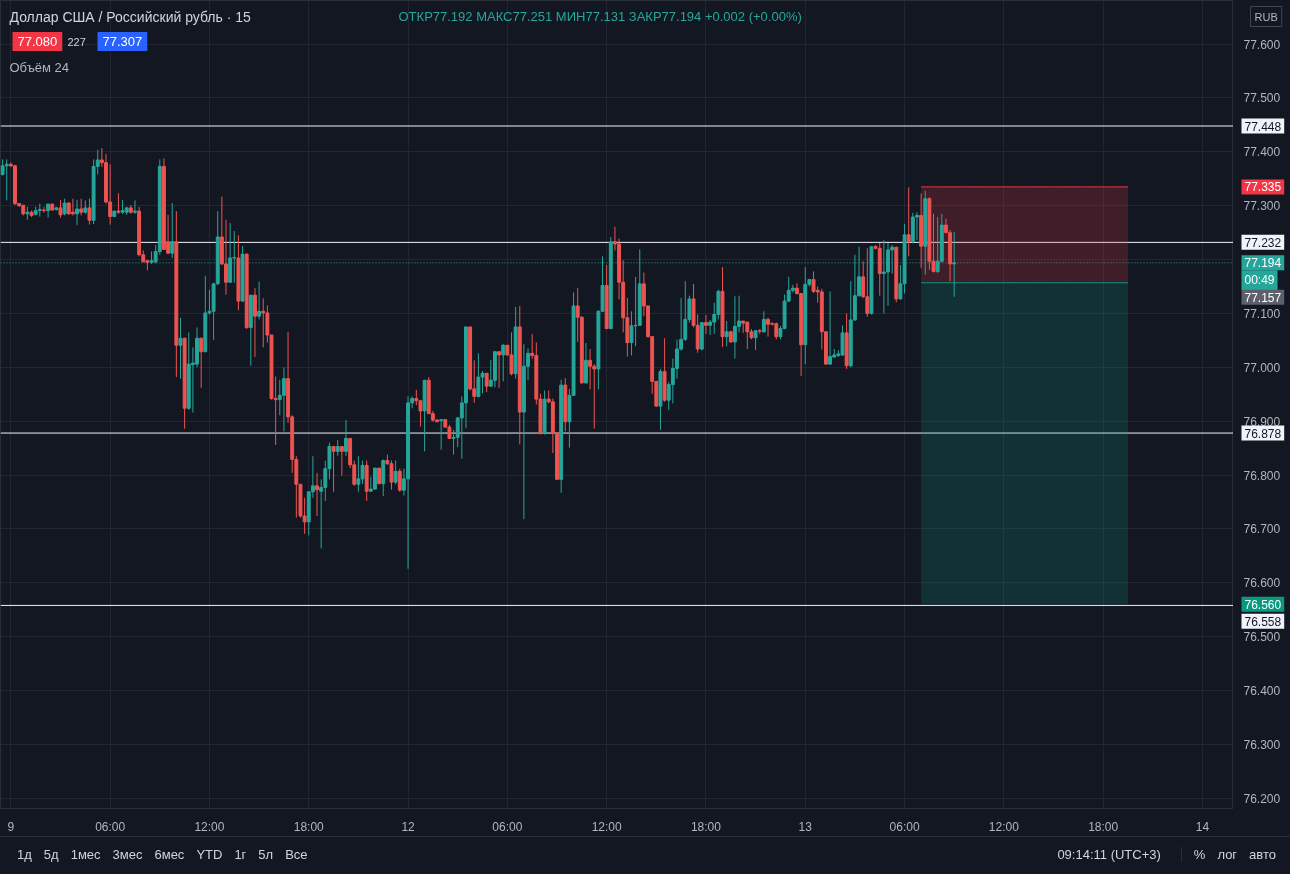  What do you see at coordinates (805, 826) in the screenshot?
I see `x-tick-label: 13` at bounding box center [805, 826].